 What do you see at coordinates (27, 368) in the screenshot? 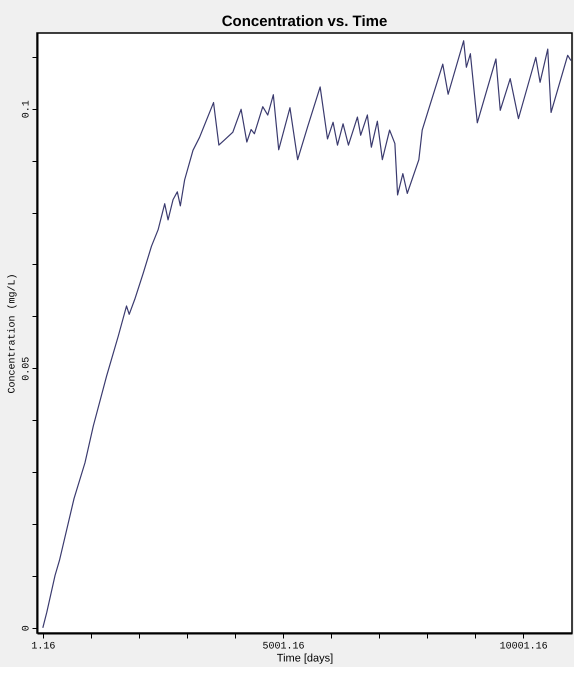
I see `y-tick-label: 0.05` at bounding box center [27, 368].